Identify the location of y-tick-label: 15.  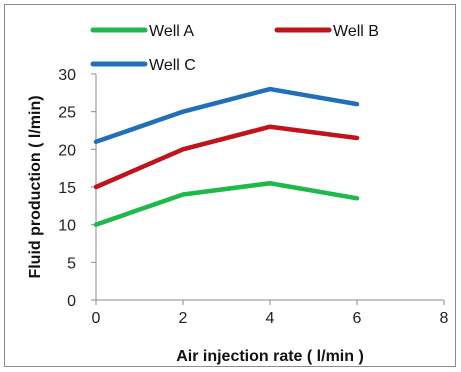
(67, 188).